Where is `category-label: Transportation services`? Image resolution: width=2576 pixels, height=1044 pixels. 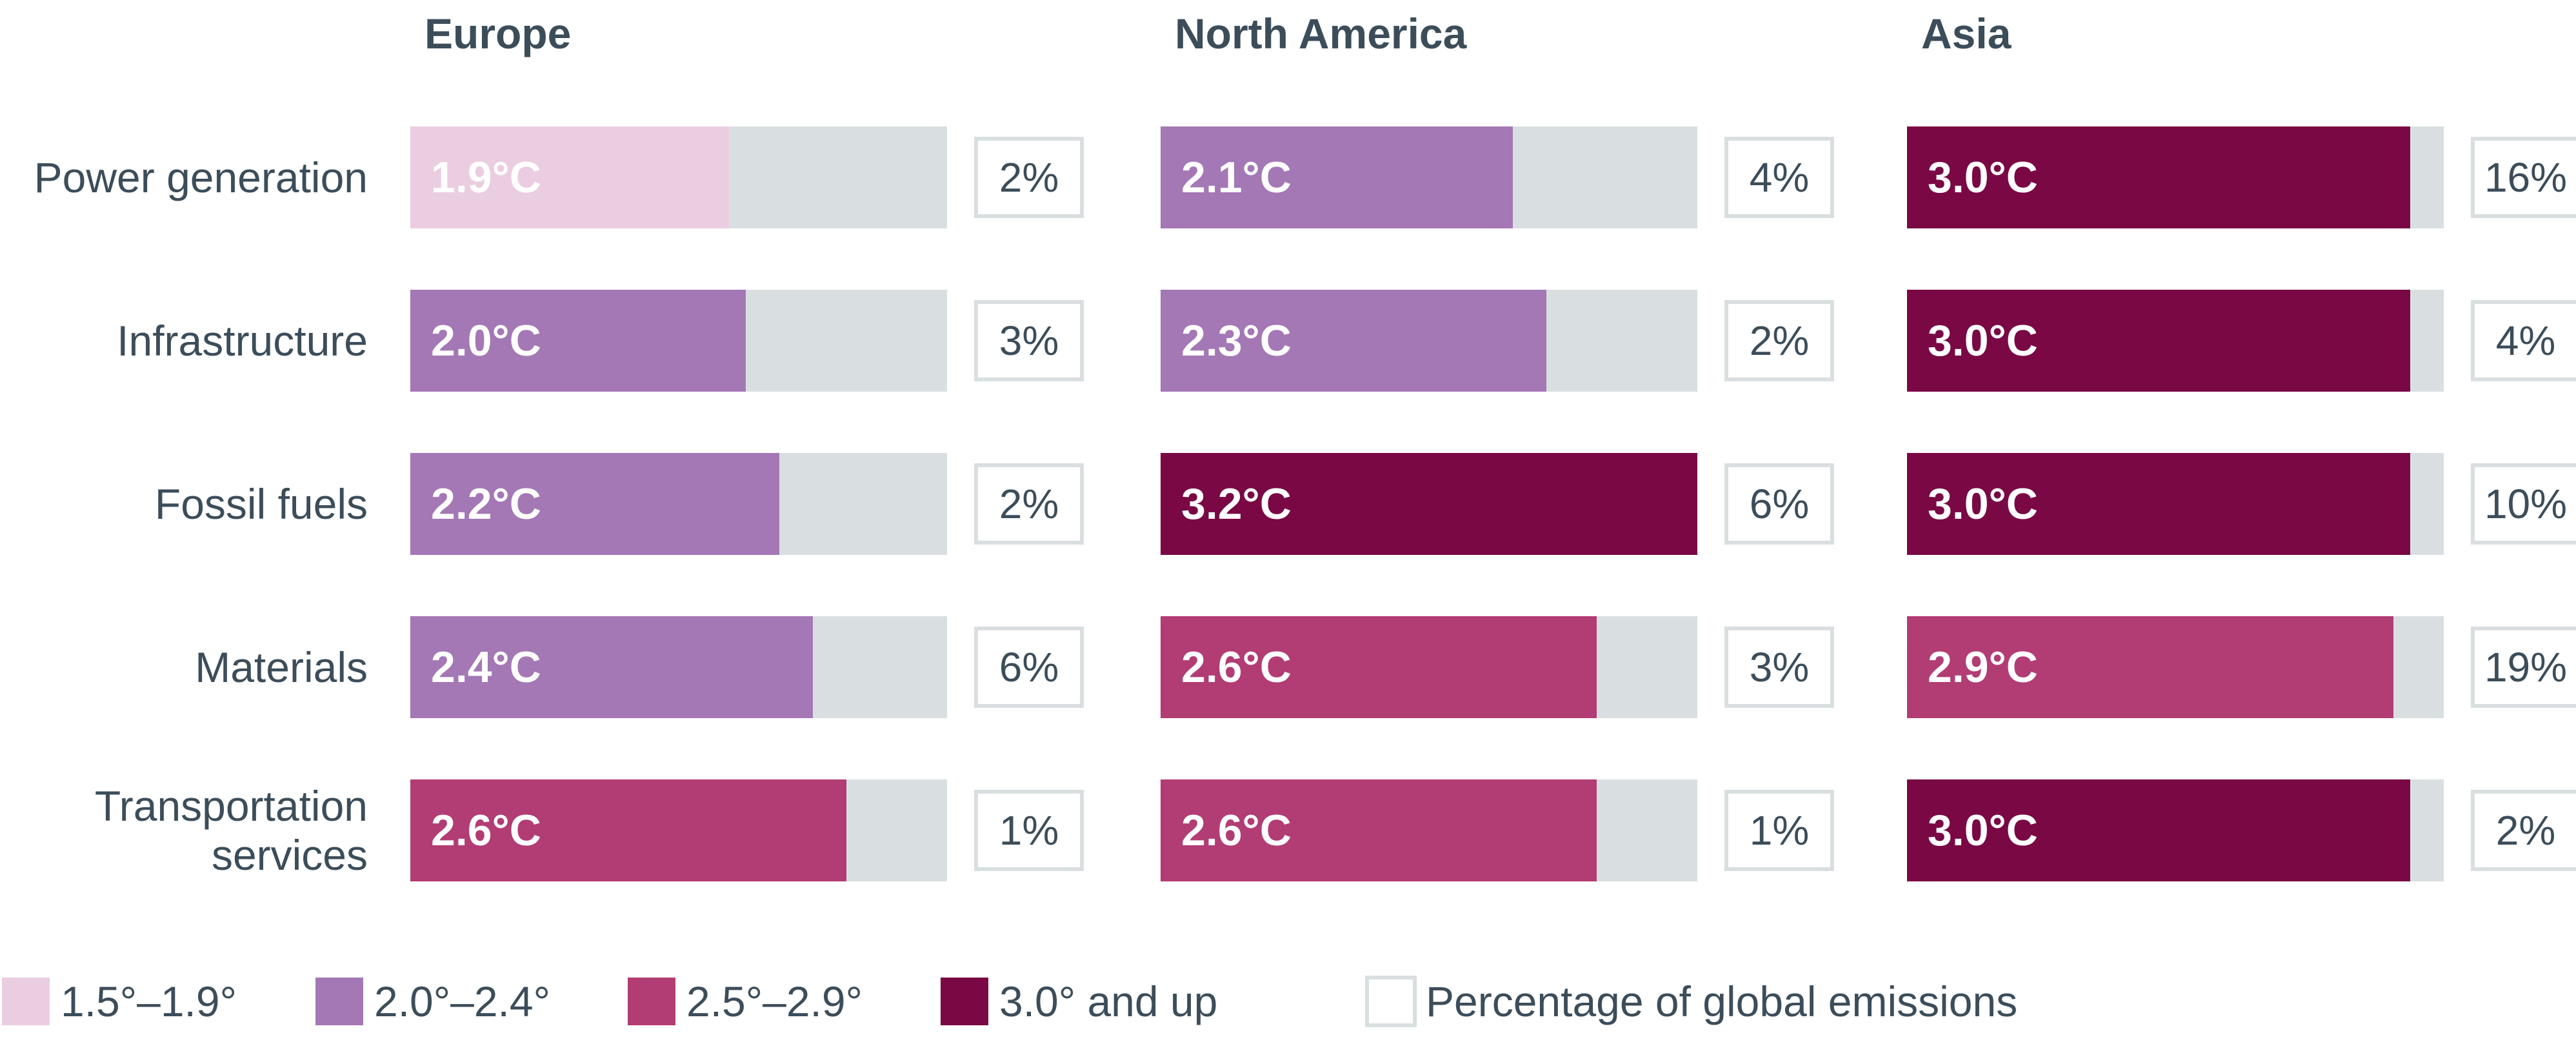
category-label: Transportation services is located at coordinates (231, 830).